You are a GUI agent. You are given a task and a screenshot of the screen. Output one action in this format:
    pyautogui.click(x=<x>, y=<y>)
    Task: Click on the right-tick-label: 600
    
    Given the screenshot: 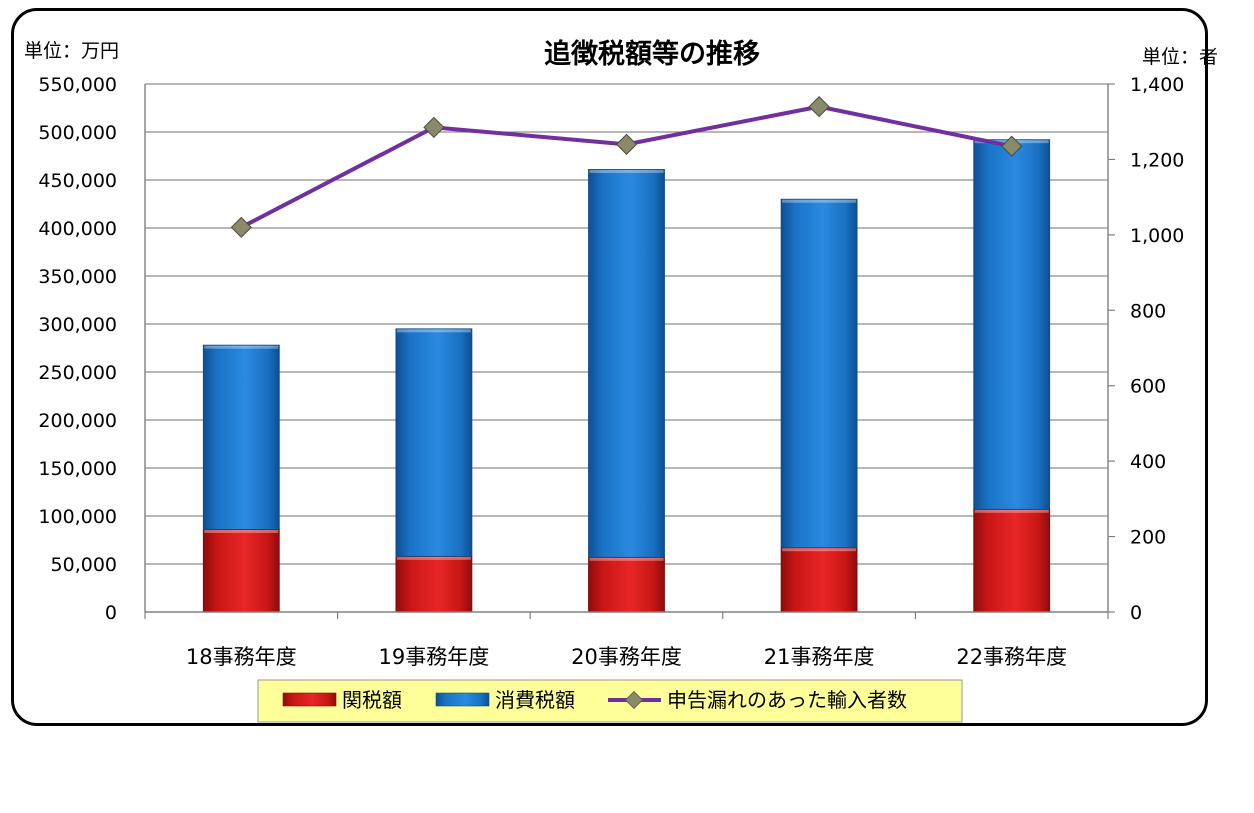 What is the action you would take?
    pyautogui.click(x=1148, y=387)
    